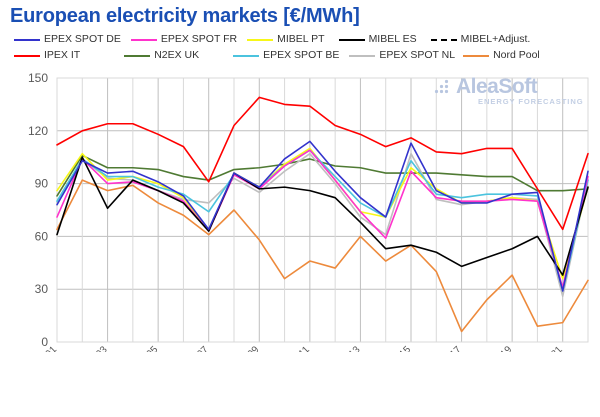  Describe the element at coordinates (543, 348) in the screenshot. I see `x-axis-tick-label: 2023-05-21` at that location.